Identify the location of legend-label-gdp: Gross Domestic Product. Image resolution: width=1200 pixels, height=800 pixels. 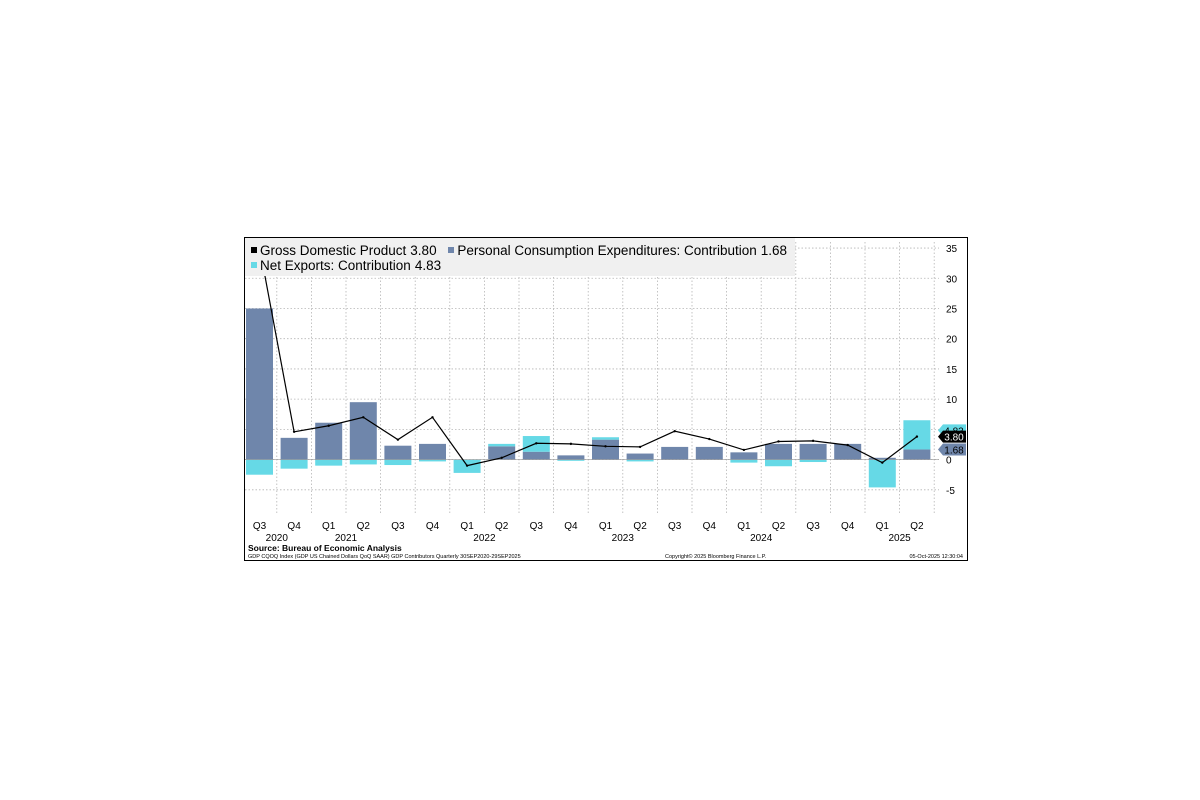
(333, 250).